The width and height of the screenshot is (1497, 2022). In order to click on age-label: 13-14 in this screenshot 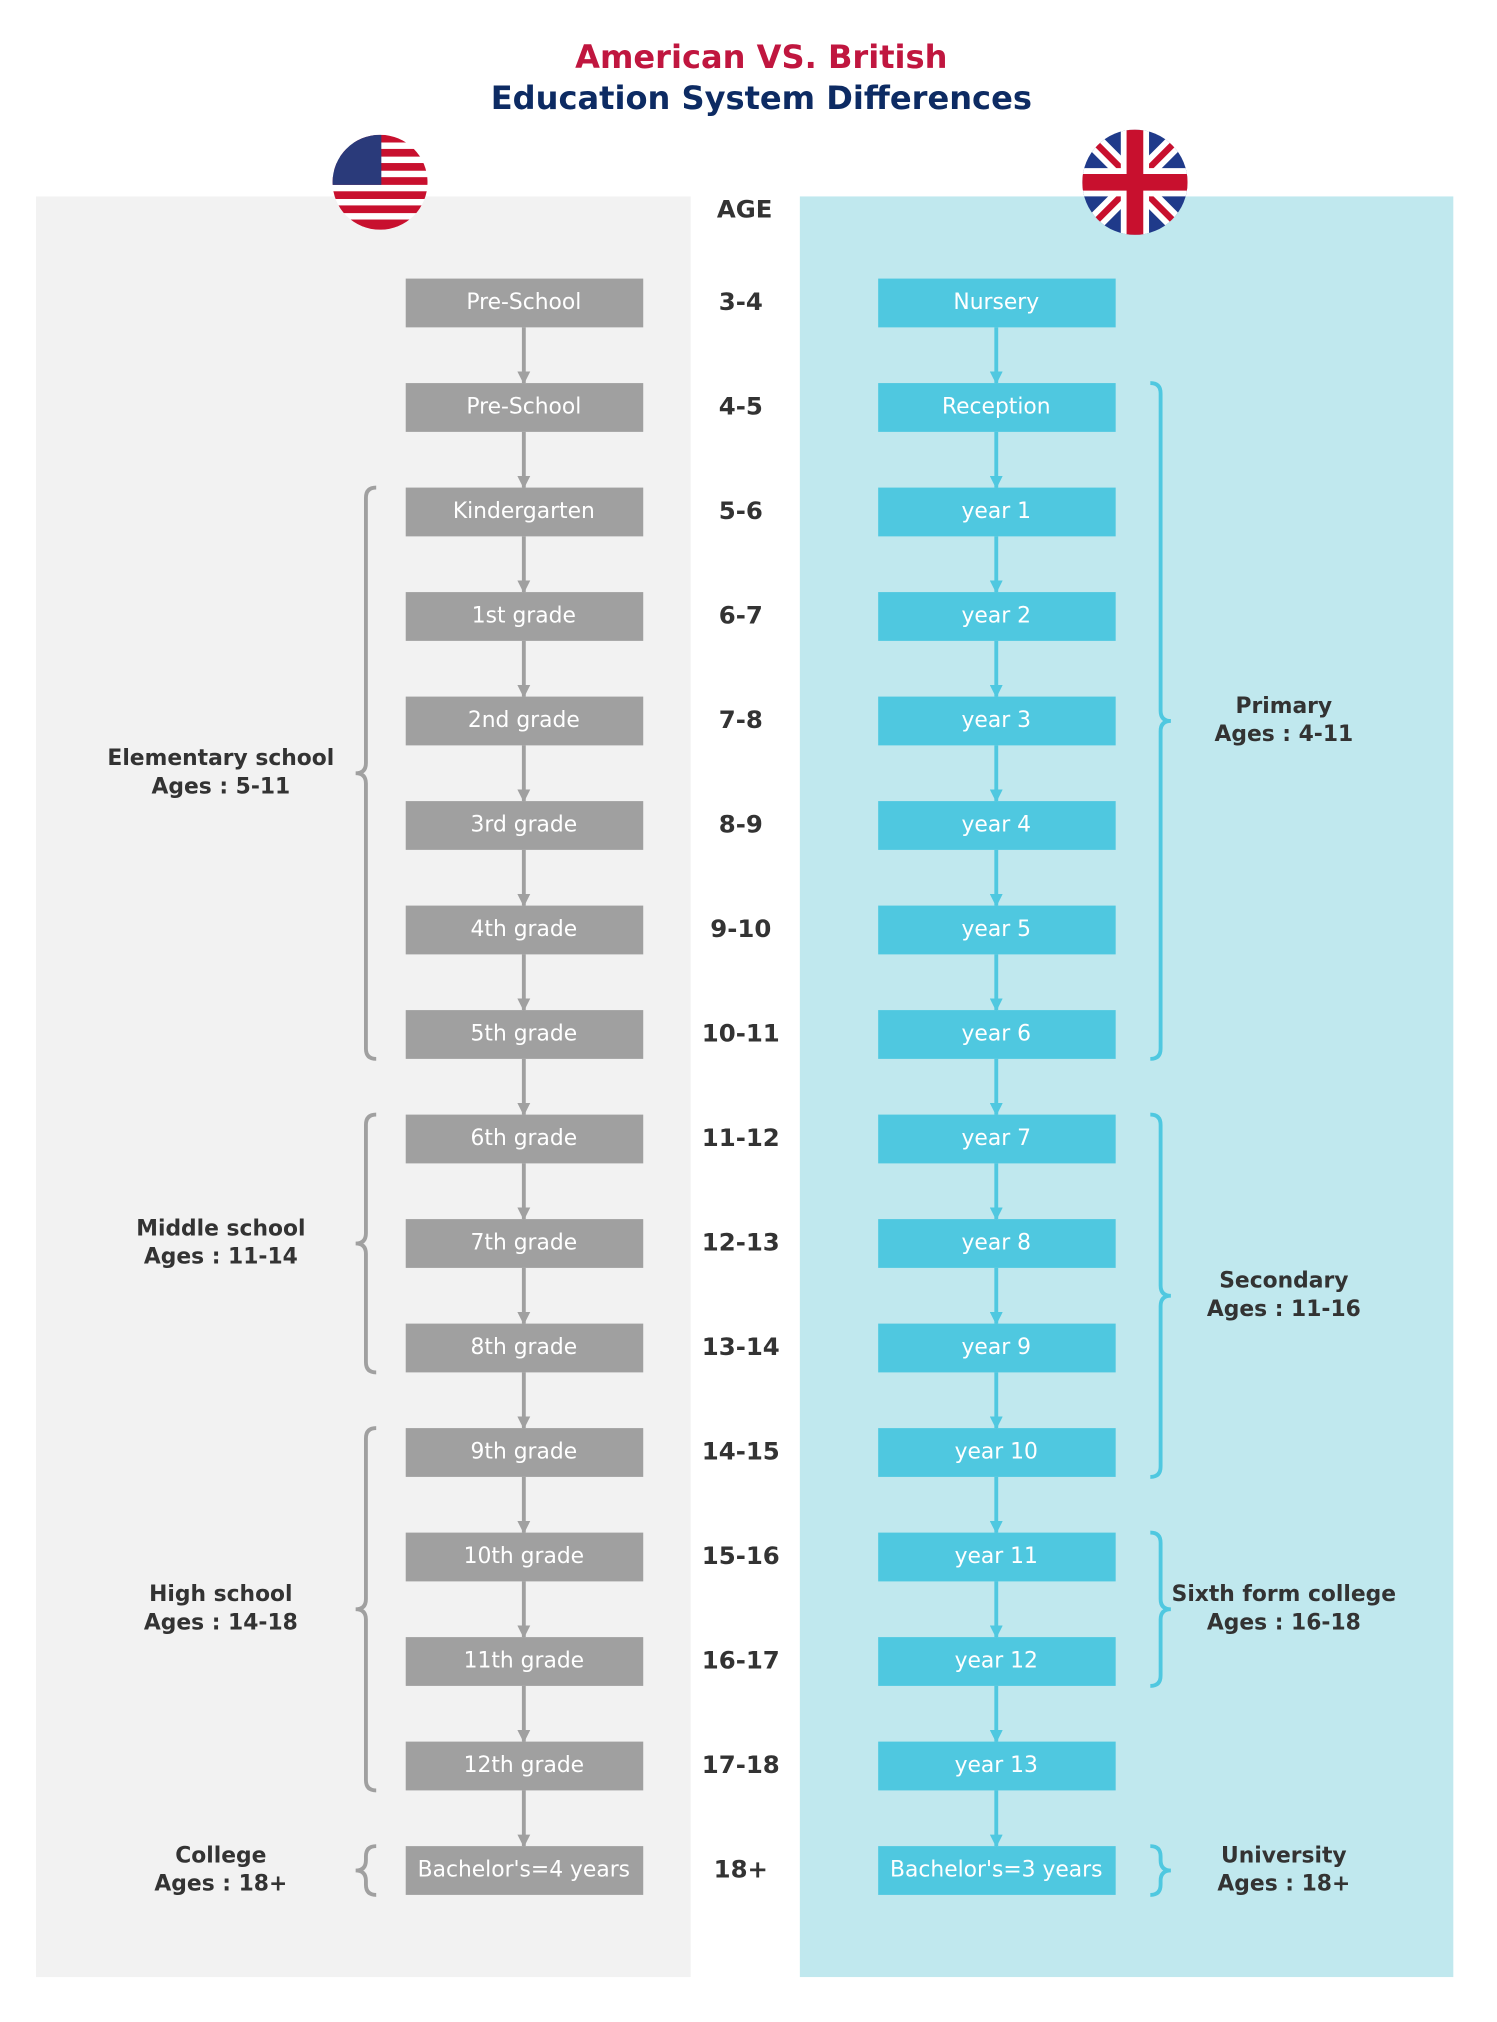, I will do `click(741, 1346)`.